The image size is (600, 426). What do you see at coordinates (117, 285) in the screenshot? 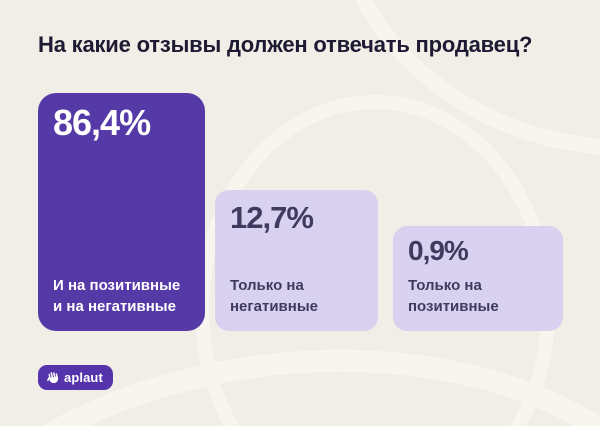
I see `bar-label-line: И на позитивные` at bounding box center [117, 285].